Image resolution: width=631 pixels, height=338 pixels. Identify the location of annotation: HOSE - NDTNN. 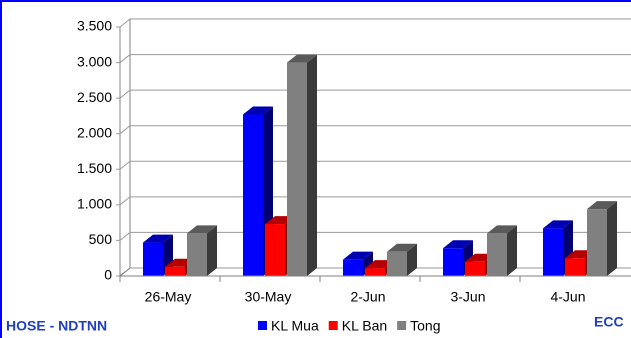
(56, 326).